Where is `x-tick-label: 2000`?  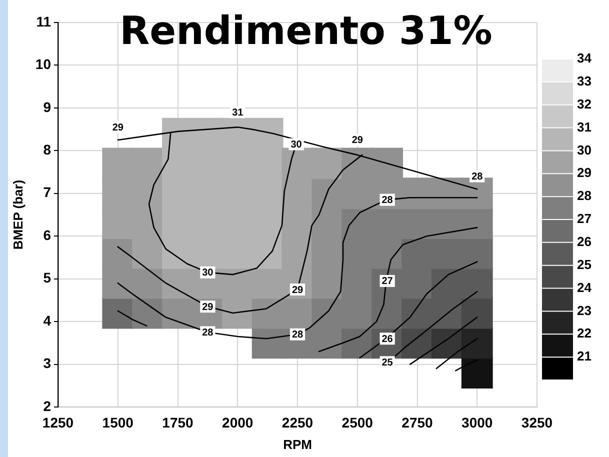
x-tick-label: 2000 is located at coordinates (238, 422).